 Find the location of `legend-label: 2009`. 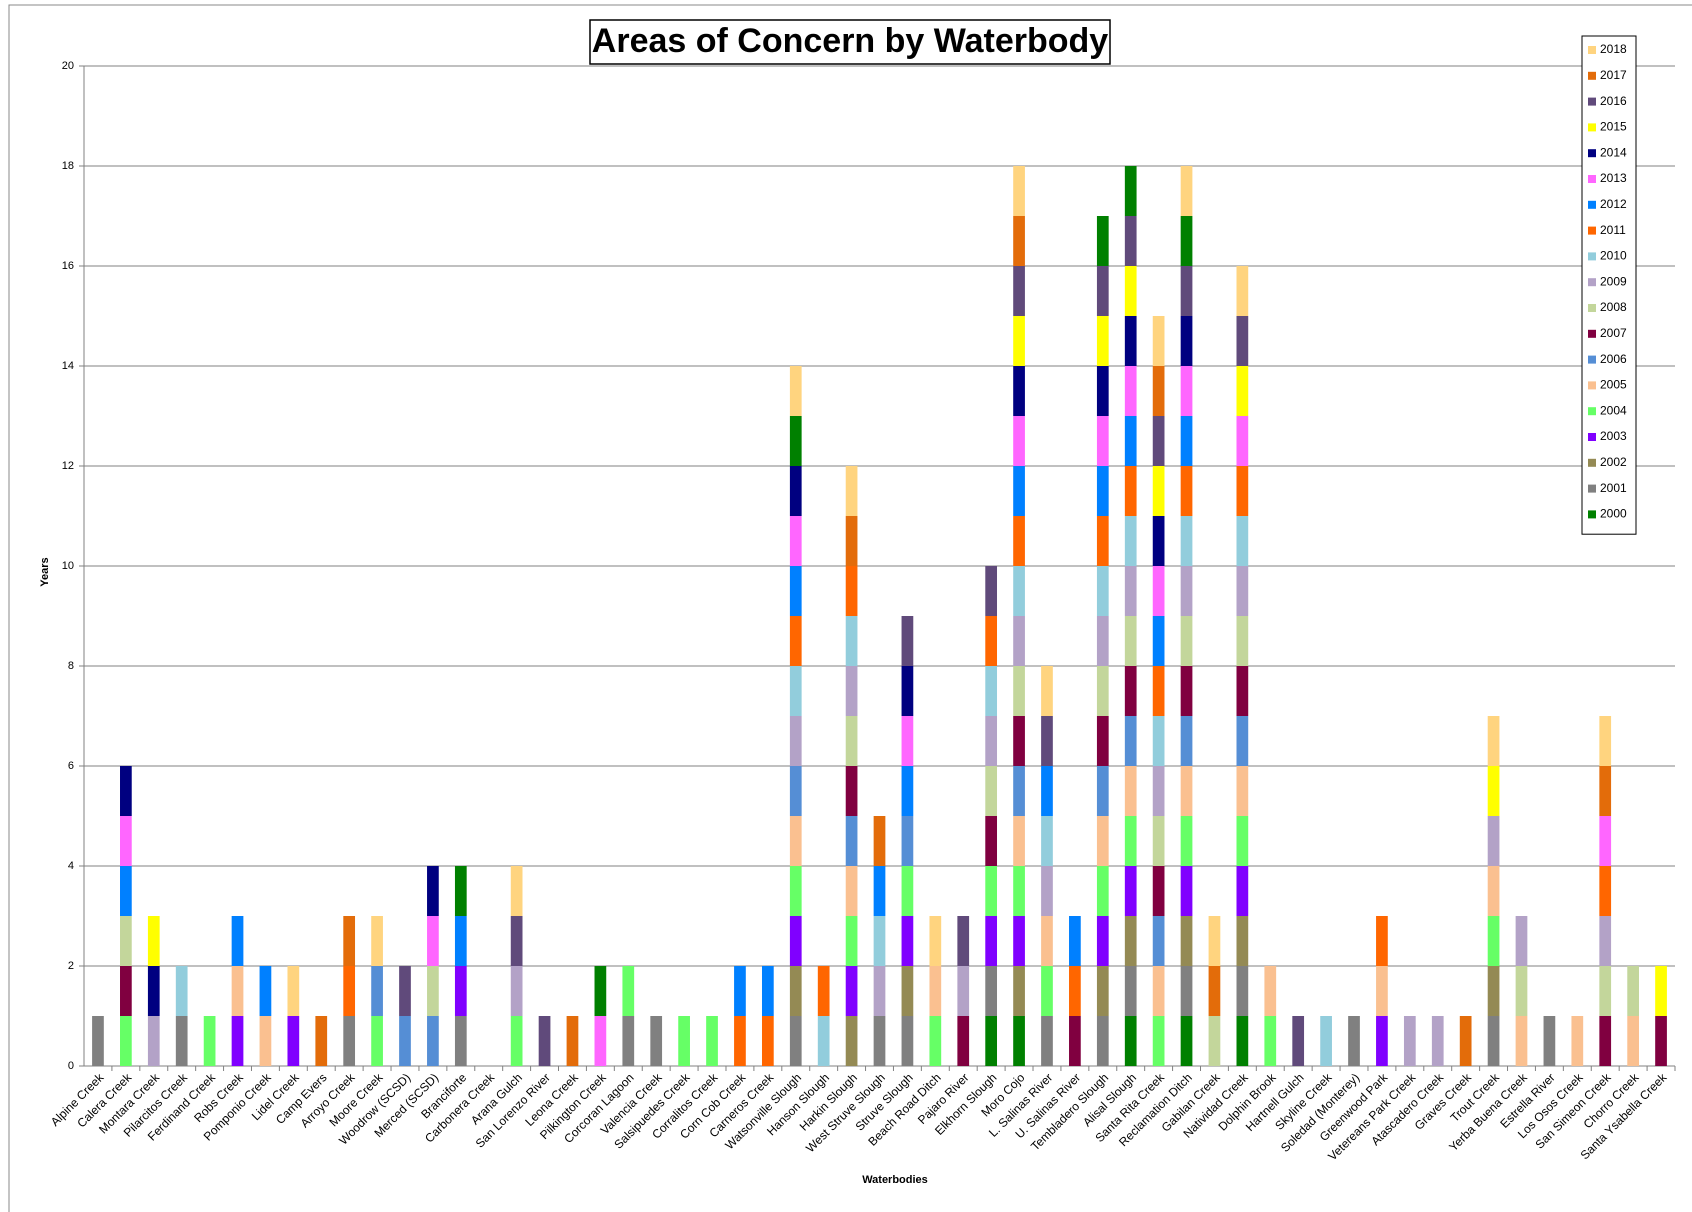

legend-label: 2009 is located at coordinates (1613, 281).